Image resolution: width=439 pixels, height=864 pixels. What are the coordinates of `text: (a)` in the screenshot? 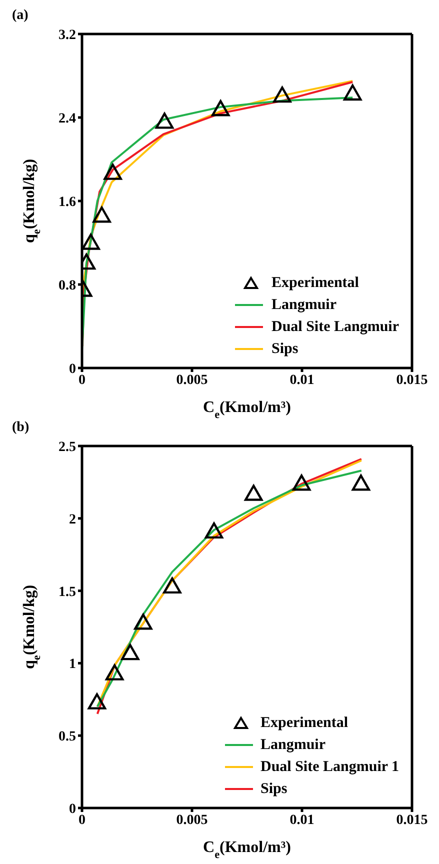 It's located at (20, 16).